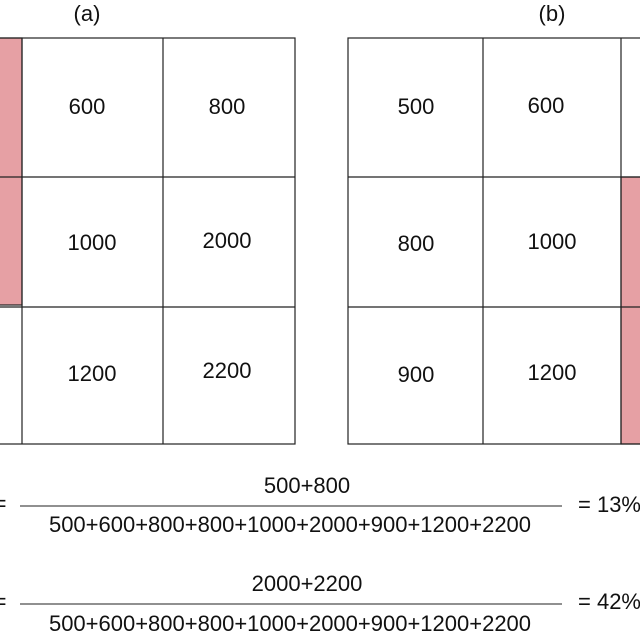  I want to click on cell: 500, so click(416, 106).